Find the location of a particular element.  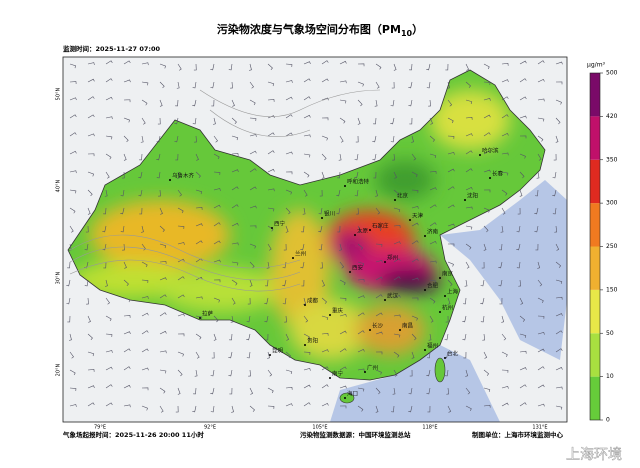

lat-label: 50°N is located at coordinates (59, 93).